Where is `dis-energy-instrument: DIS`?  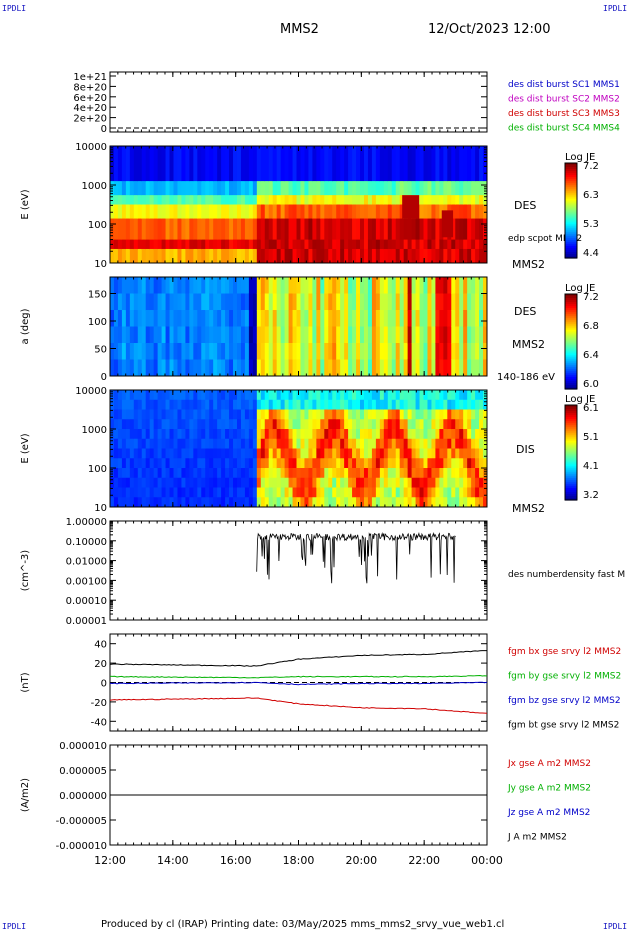
dis-energy-instrument: DIS is located at coordinates (525, 449).